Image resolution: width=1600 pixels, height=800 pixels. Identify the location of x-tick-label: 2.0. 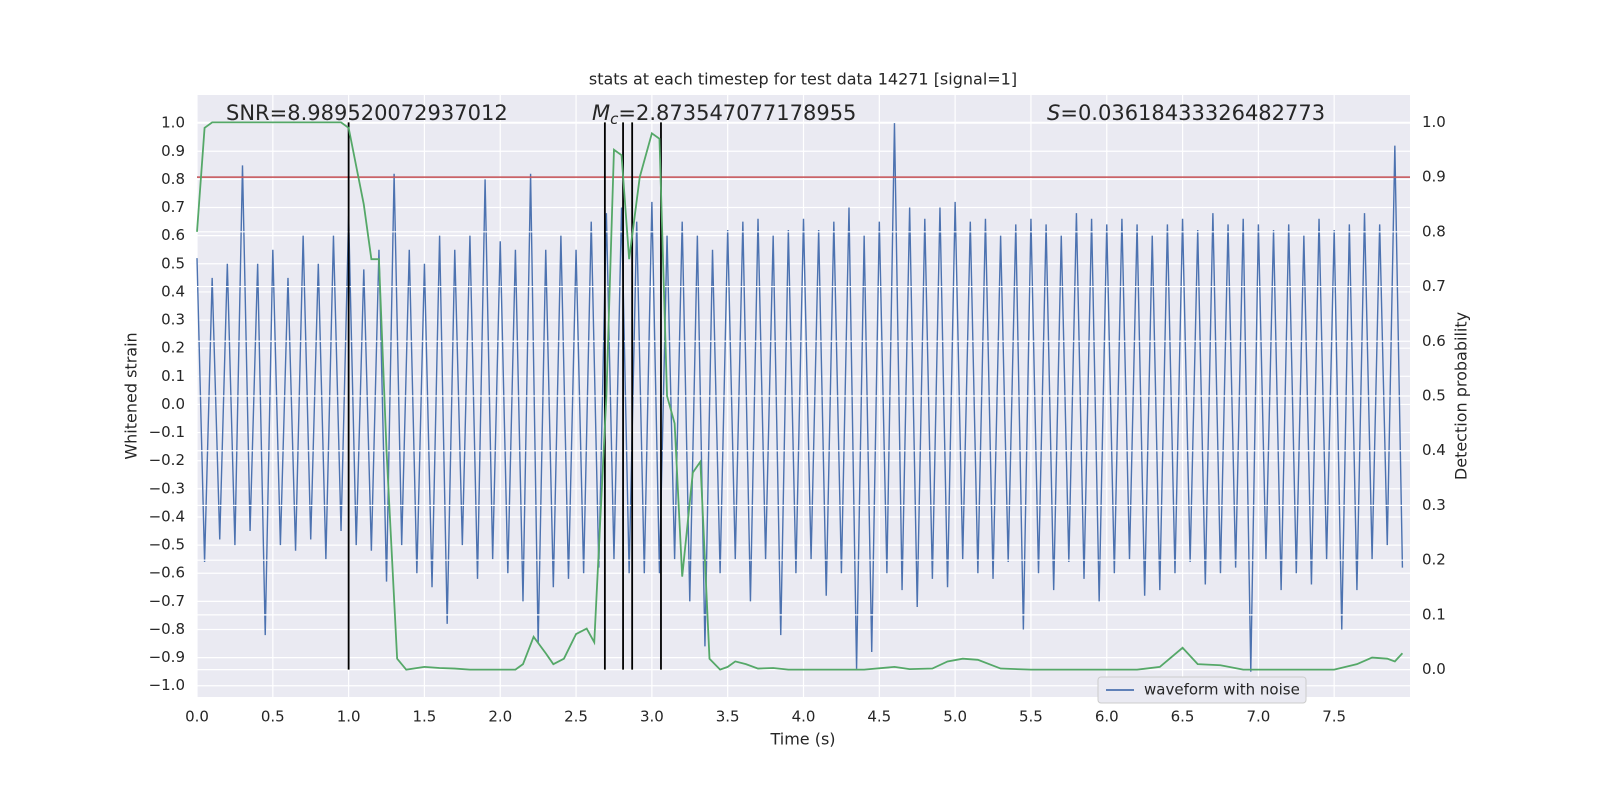
(500, 717).